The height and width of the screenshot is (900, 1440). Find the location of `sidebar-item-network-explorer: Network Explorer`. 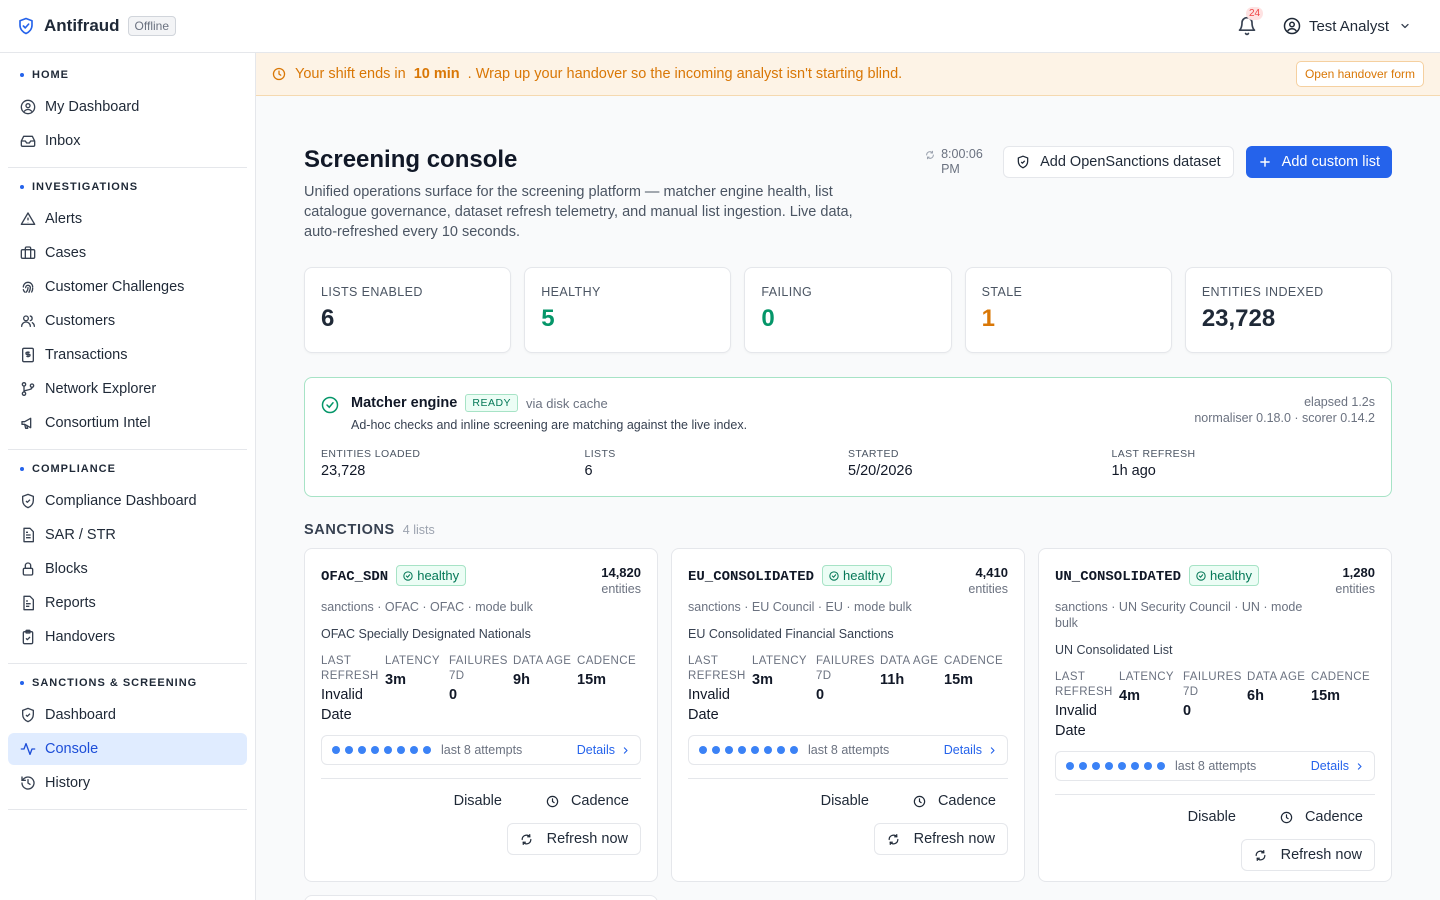

sidebar-item-network-explorer: Network Explorer is located at coordinates (127, 389).